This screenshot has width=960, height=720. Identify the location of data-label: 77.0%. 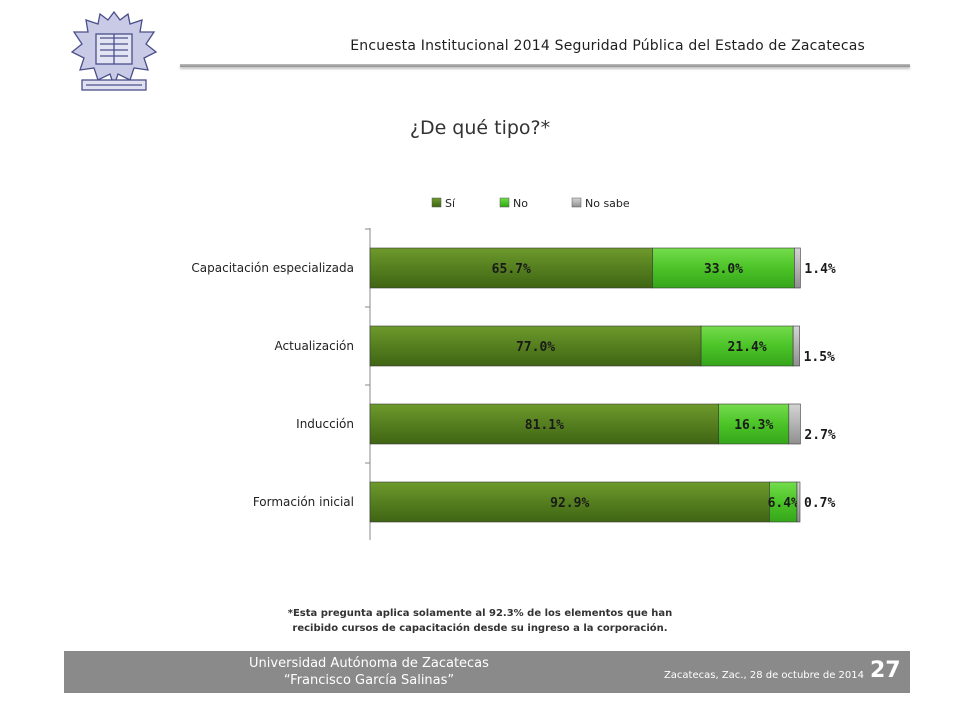
(535, 347).